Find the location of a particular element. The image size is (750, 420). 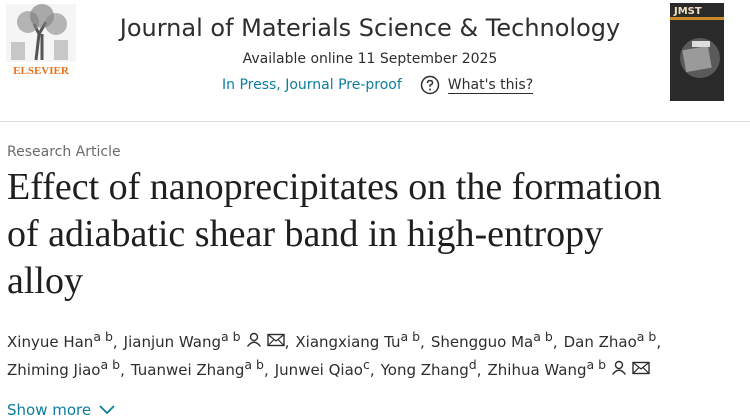

author-name: Dan Zhao is located at coordinates (600, 342).